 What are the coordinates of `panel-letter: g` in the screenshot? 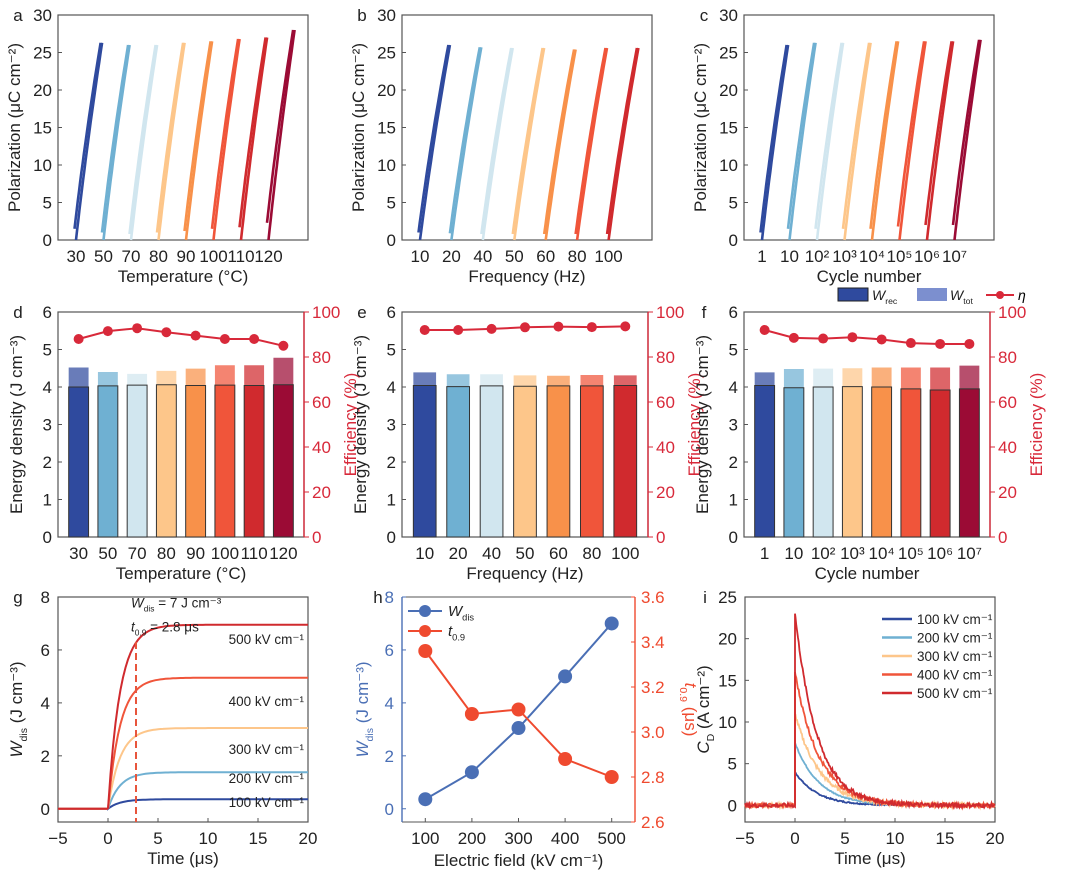 It's located at (17, 597).